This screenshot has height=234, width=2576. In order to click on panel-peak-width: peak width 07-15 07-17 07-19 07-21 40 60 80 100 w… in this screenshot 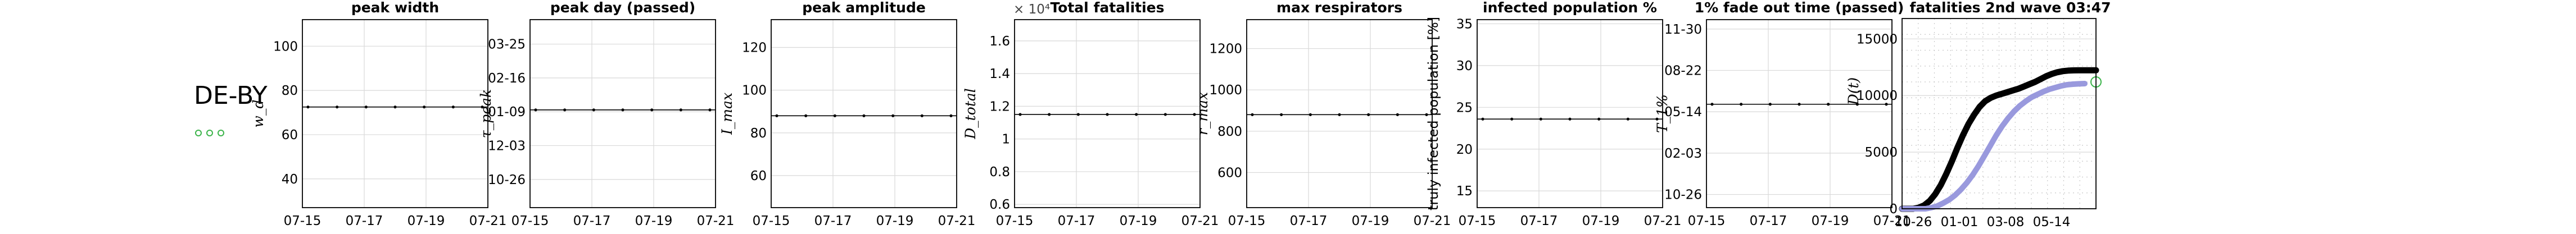, I will do `click(378, 114)`.